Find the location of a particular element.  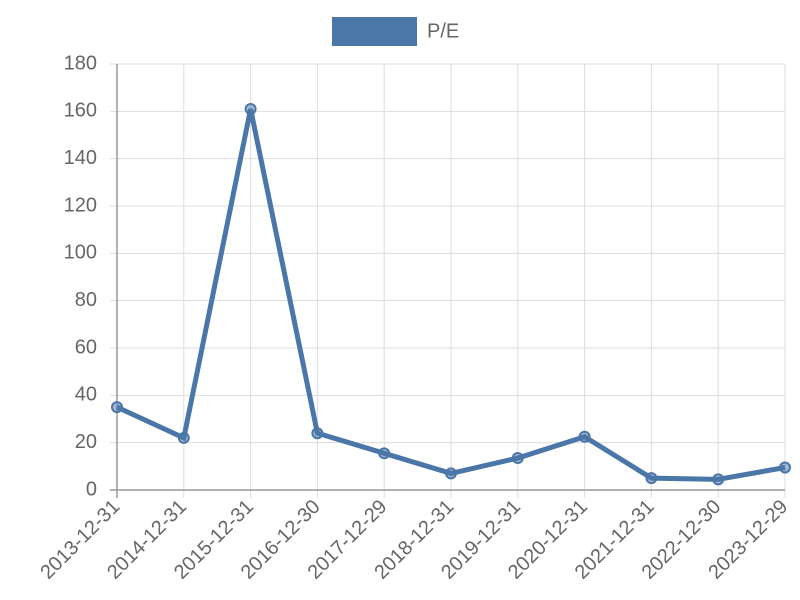

legend-swatch is located at coordinates (374, 31).